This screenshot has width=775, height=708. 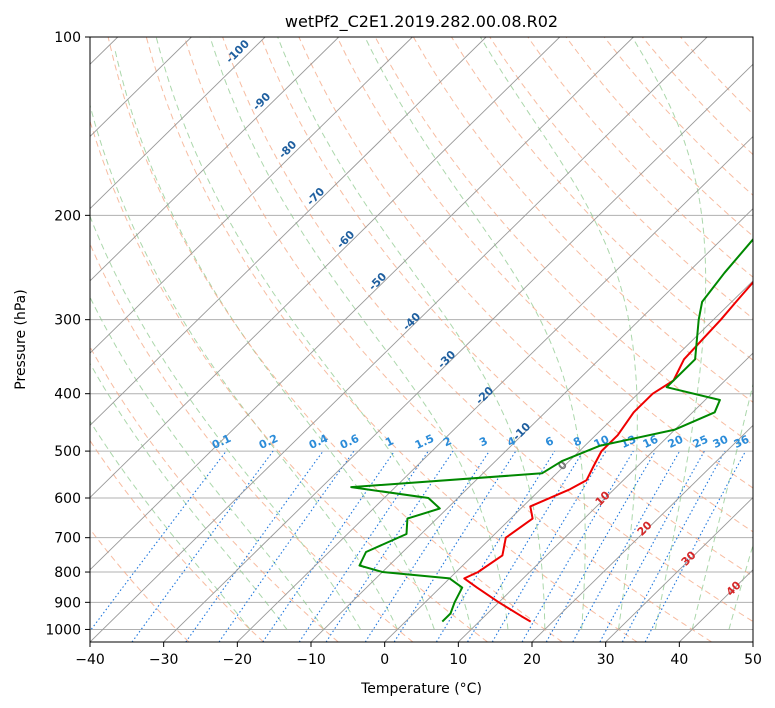 What do you see at coordinates (532, 660) in the screenshot?
I see `x-tick-label: 20` at bounding box center [532, 660].